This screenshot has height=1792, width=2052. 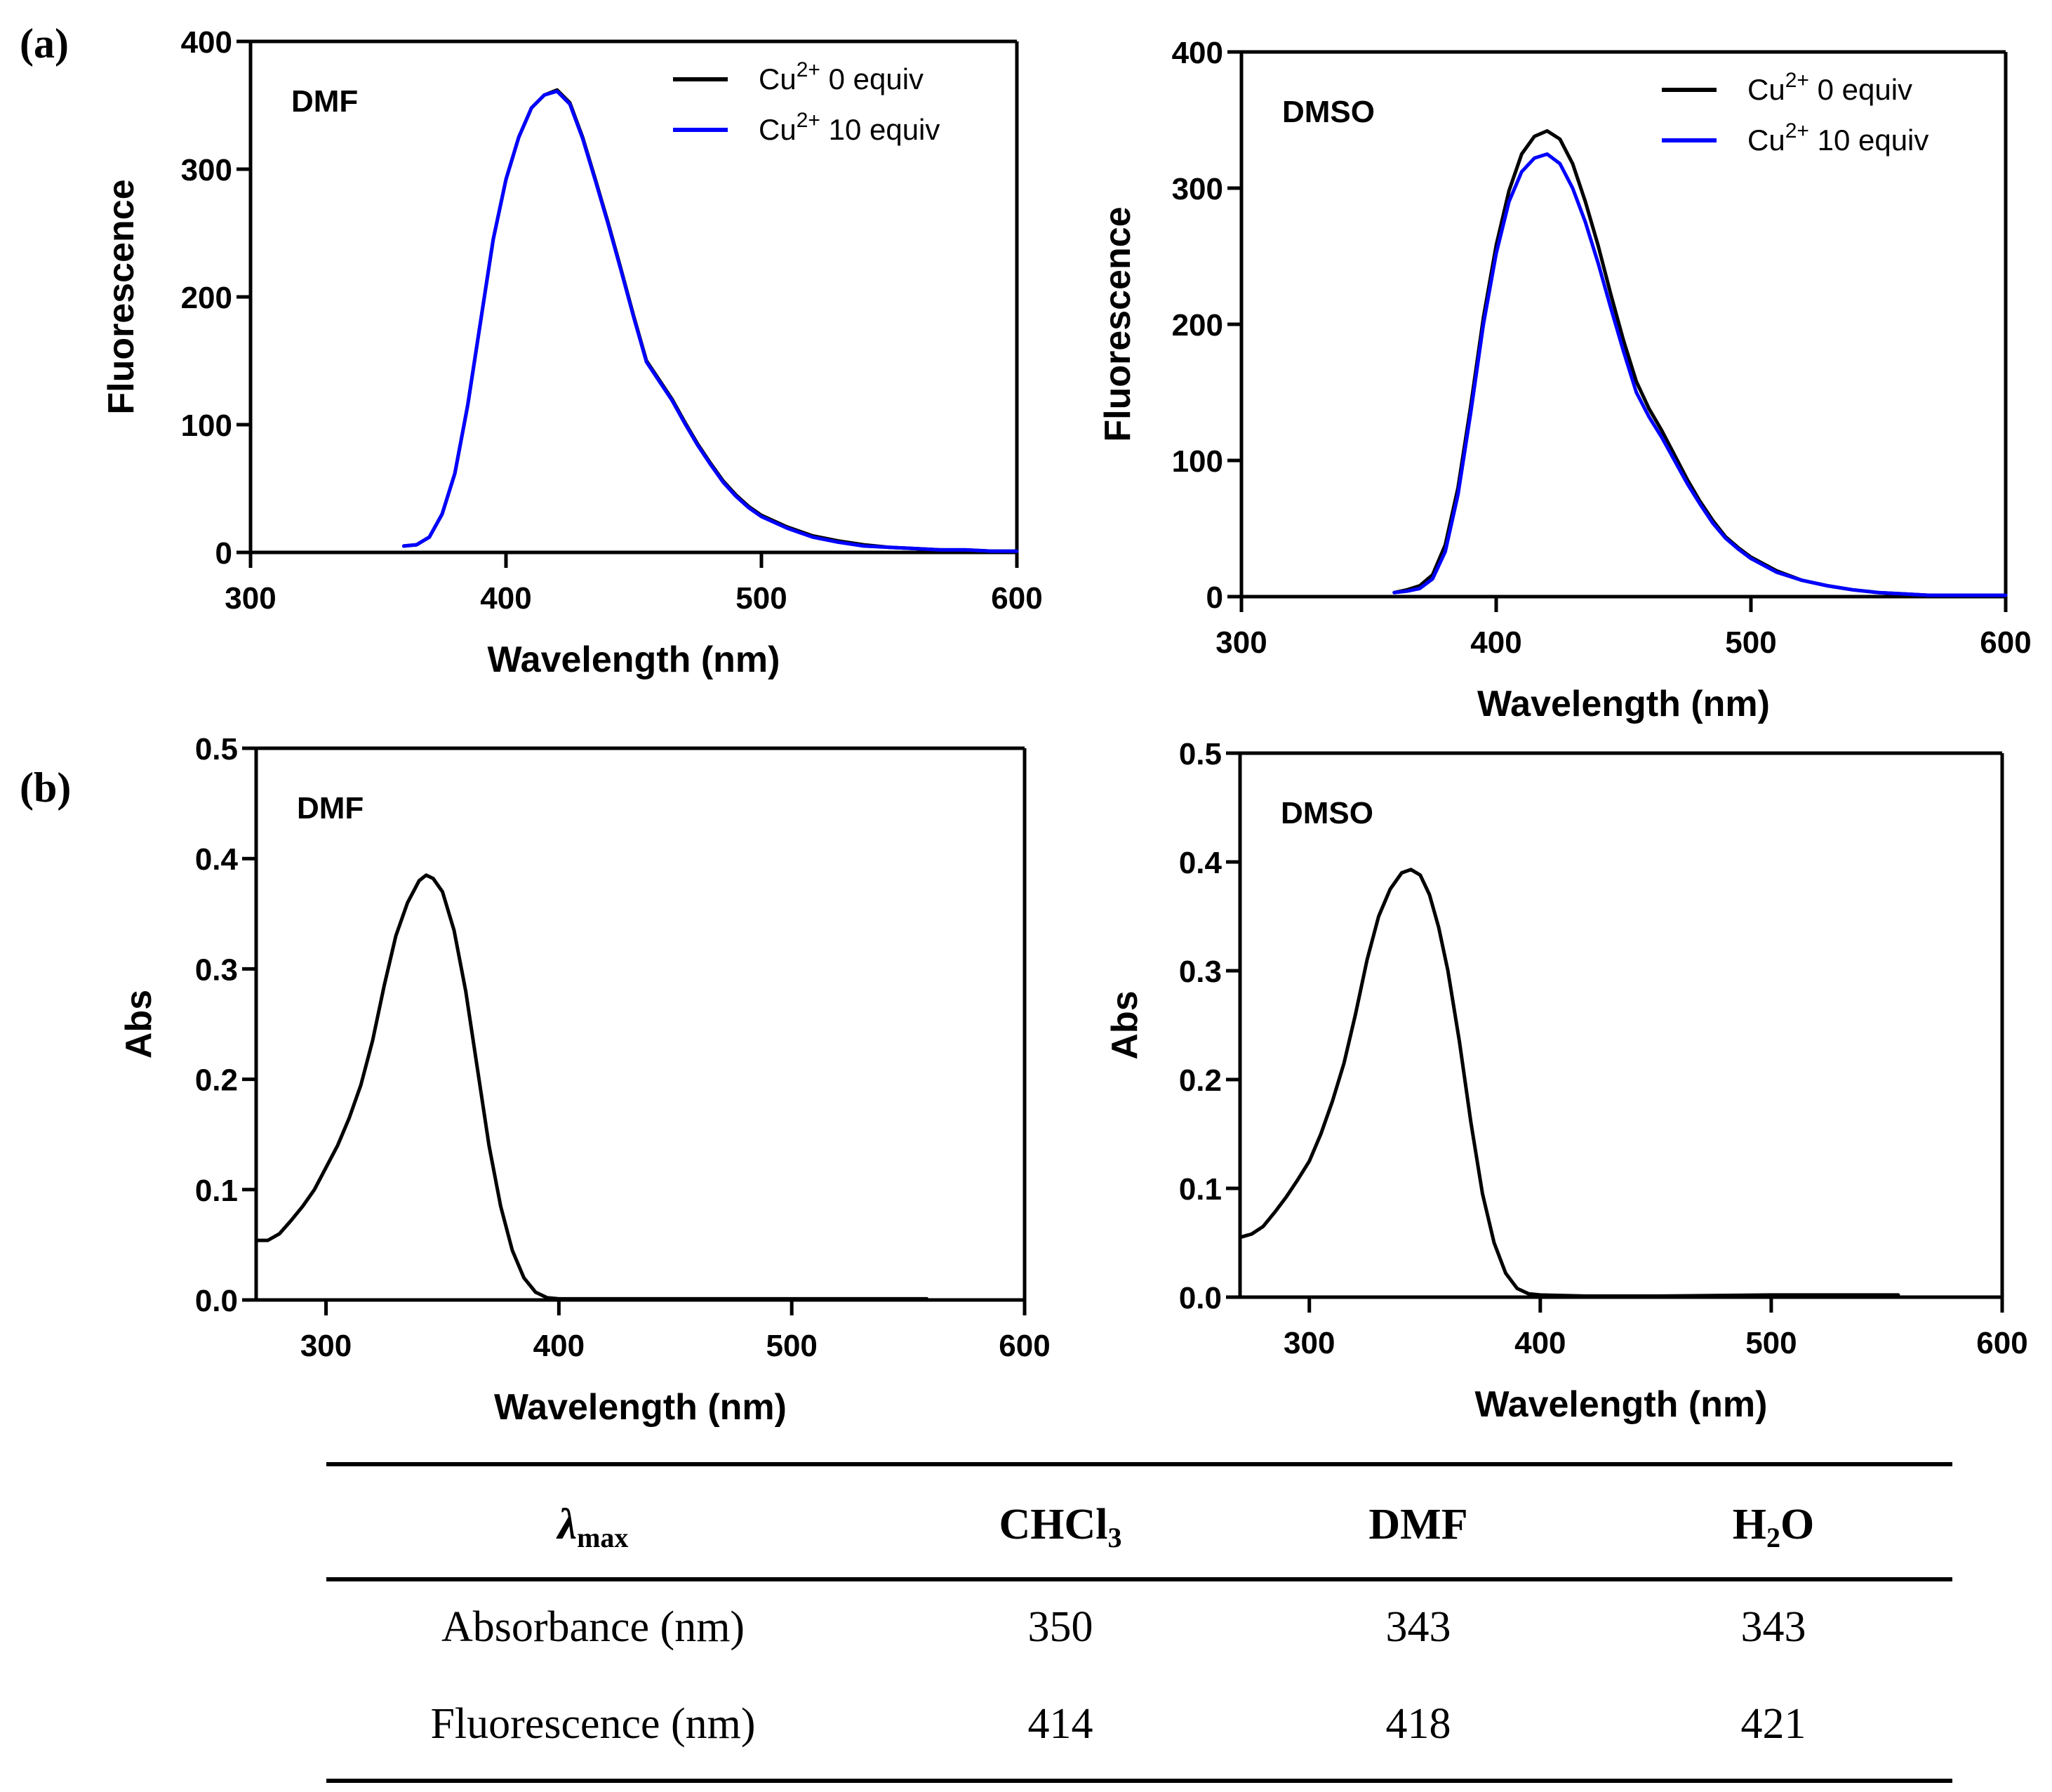 I want to click on cell-fluorescence-dmf: 418, so click(x=1418, y=1724).